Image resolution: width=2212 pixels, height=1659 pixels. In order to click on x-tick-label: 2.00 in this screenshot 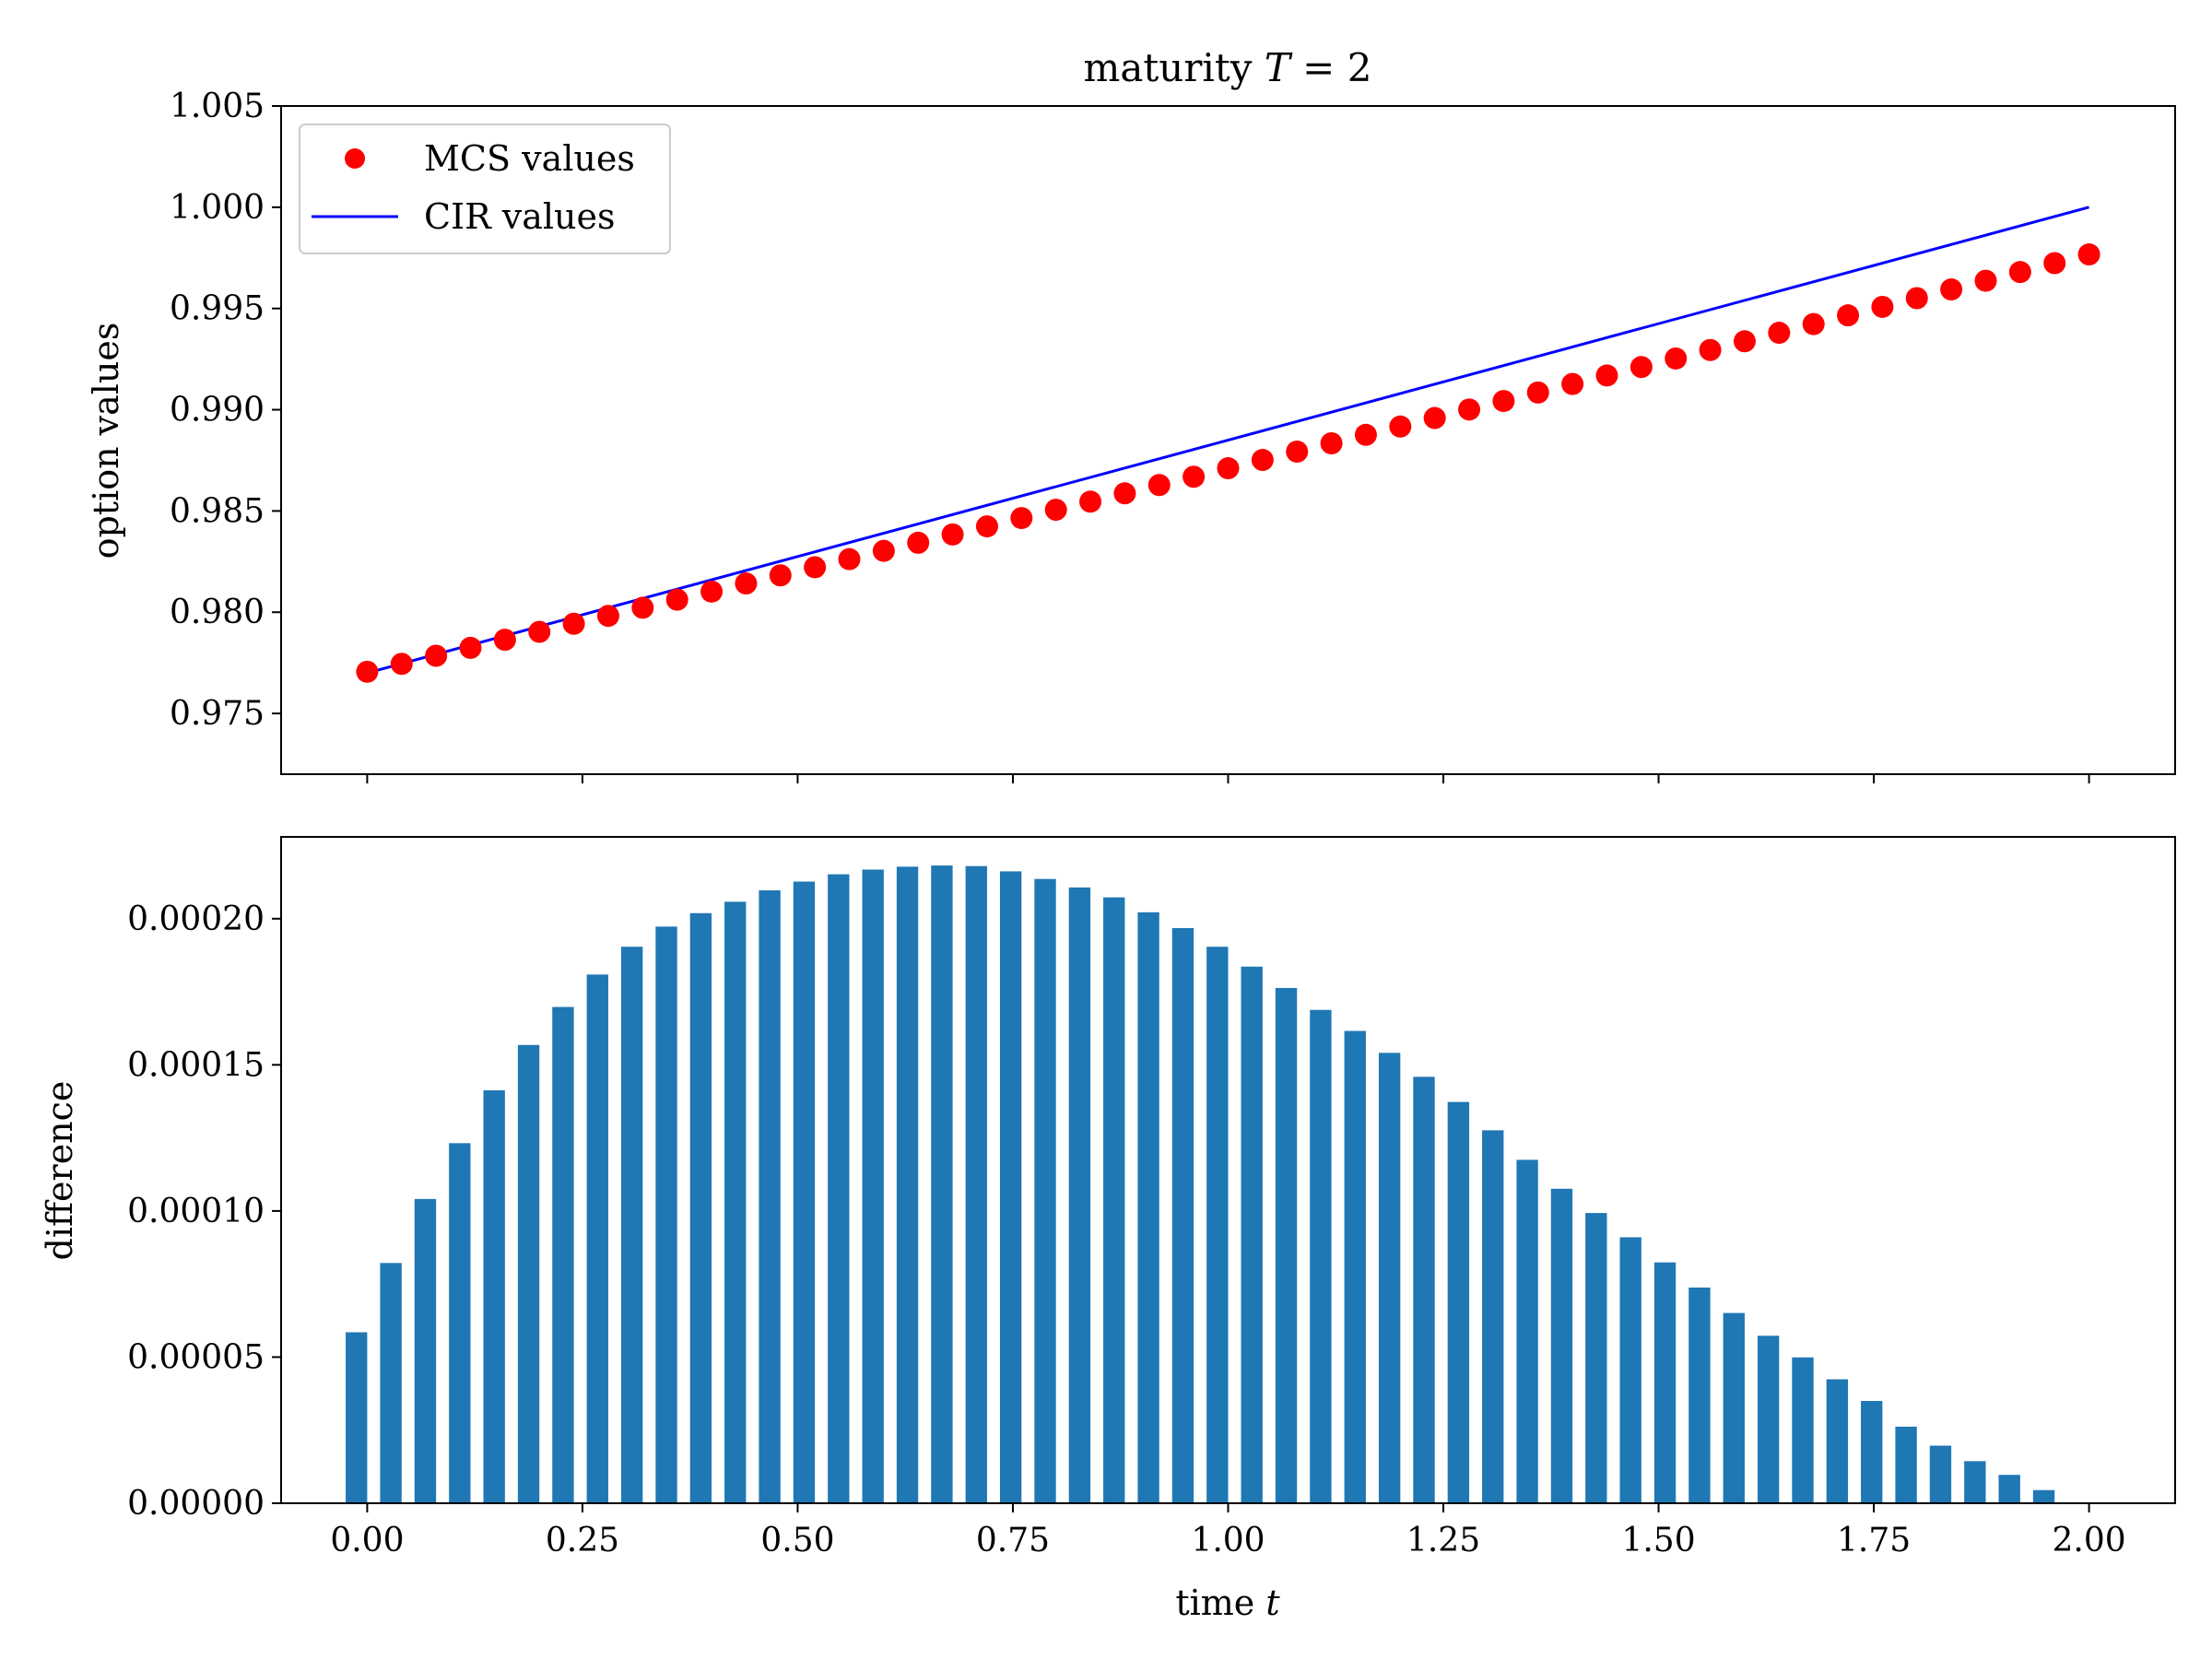, I will do `click(2089, 1540)`.